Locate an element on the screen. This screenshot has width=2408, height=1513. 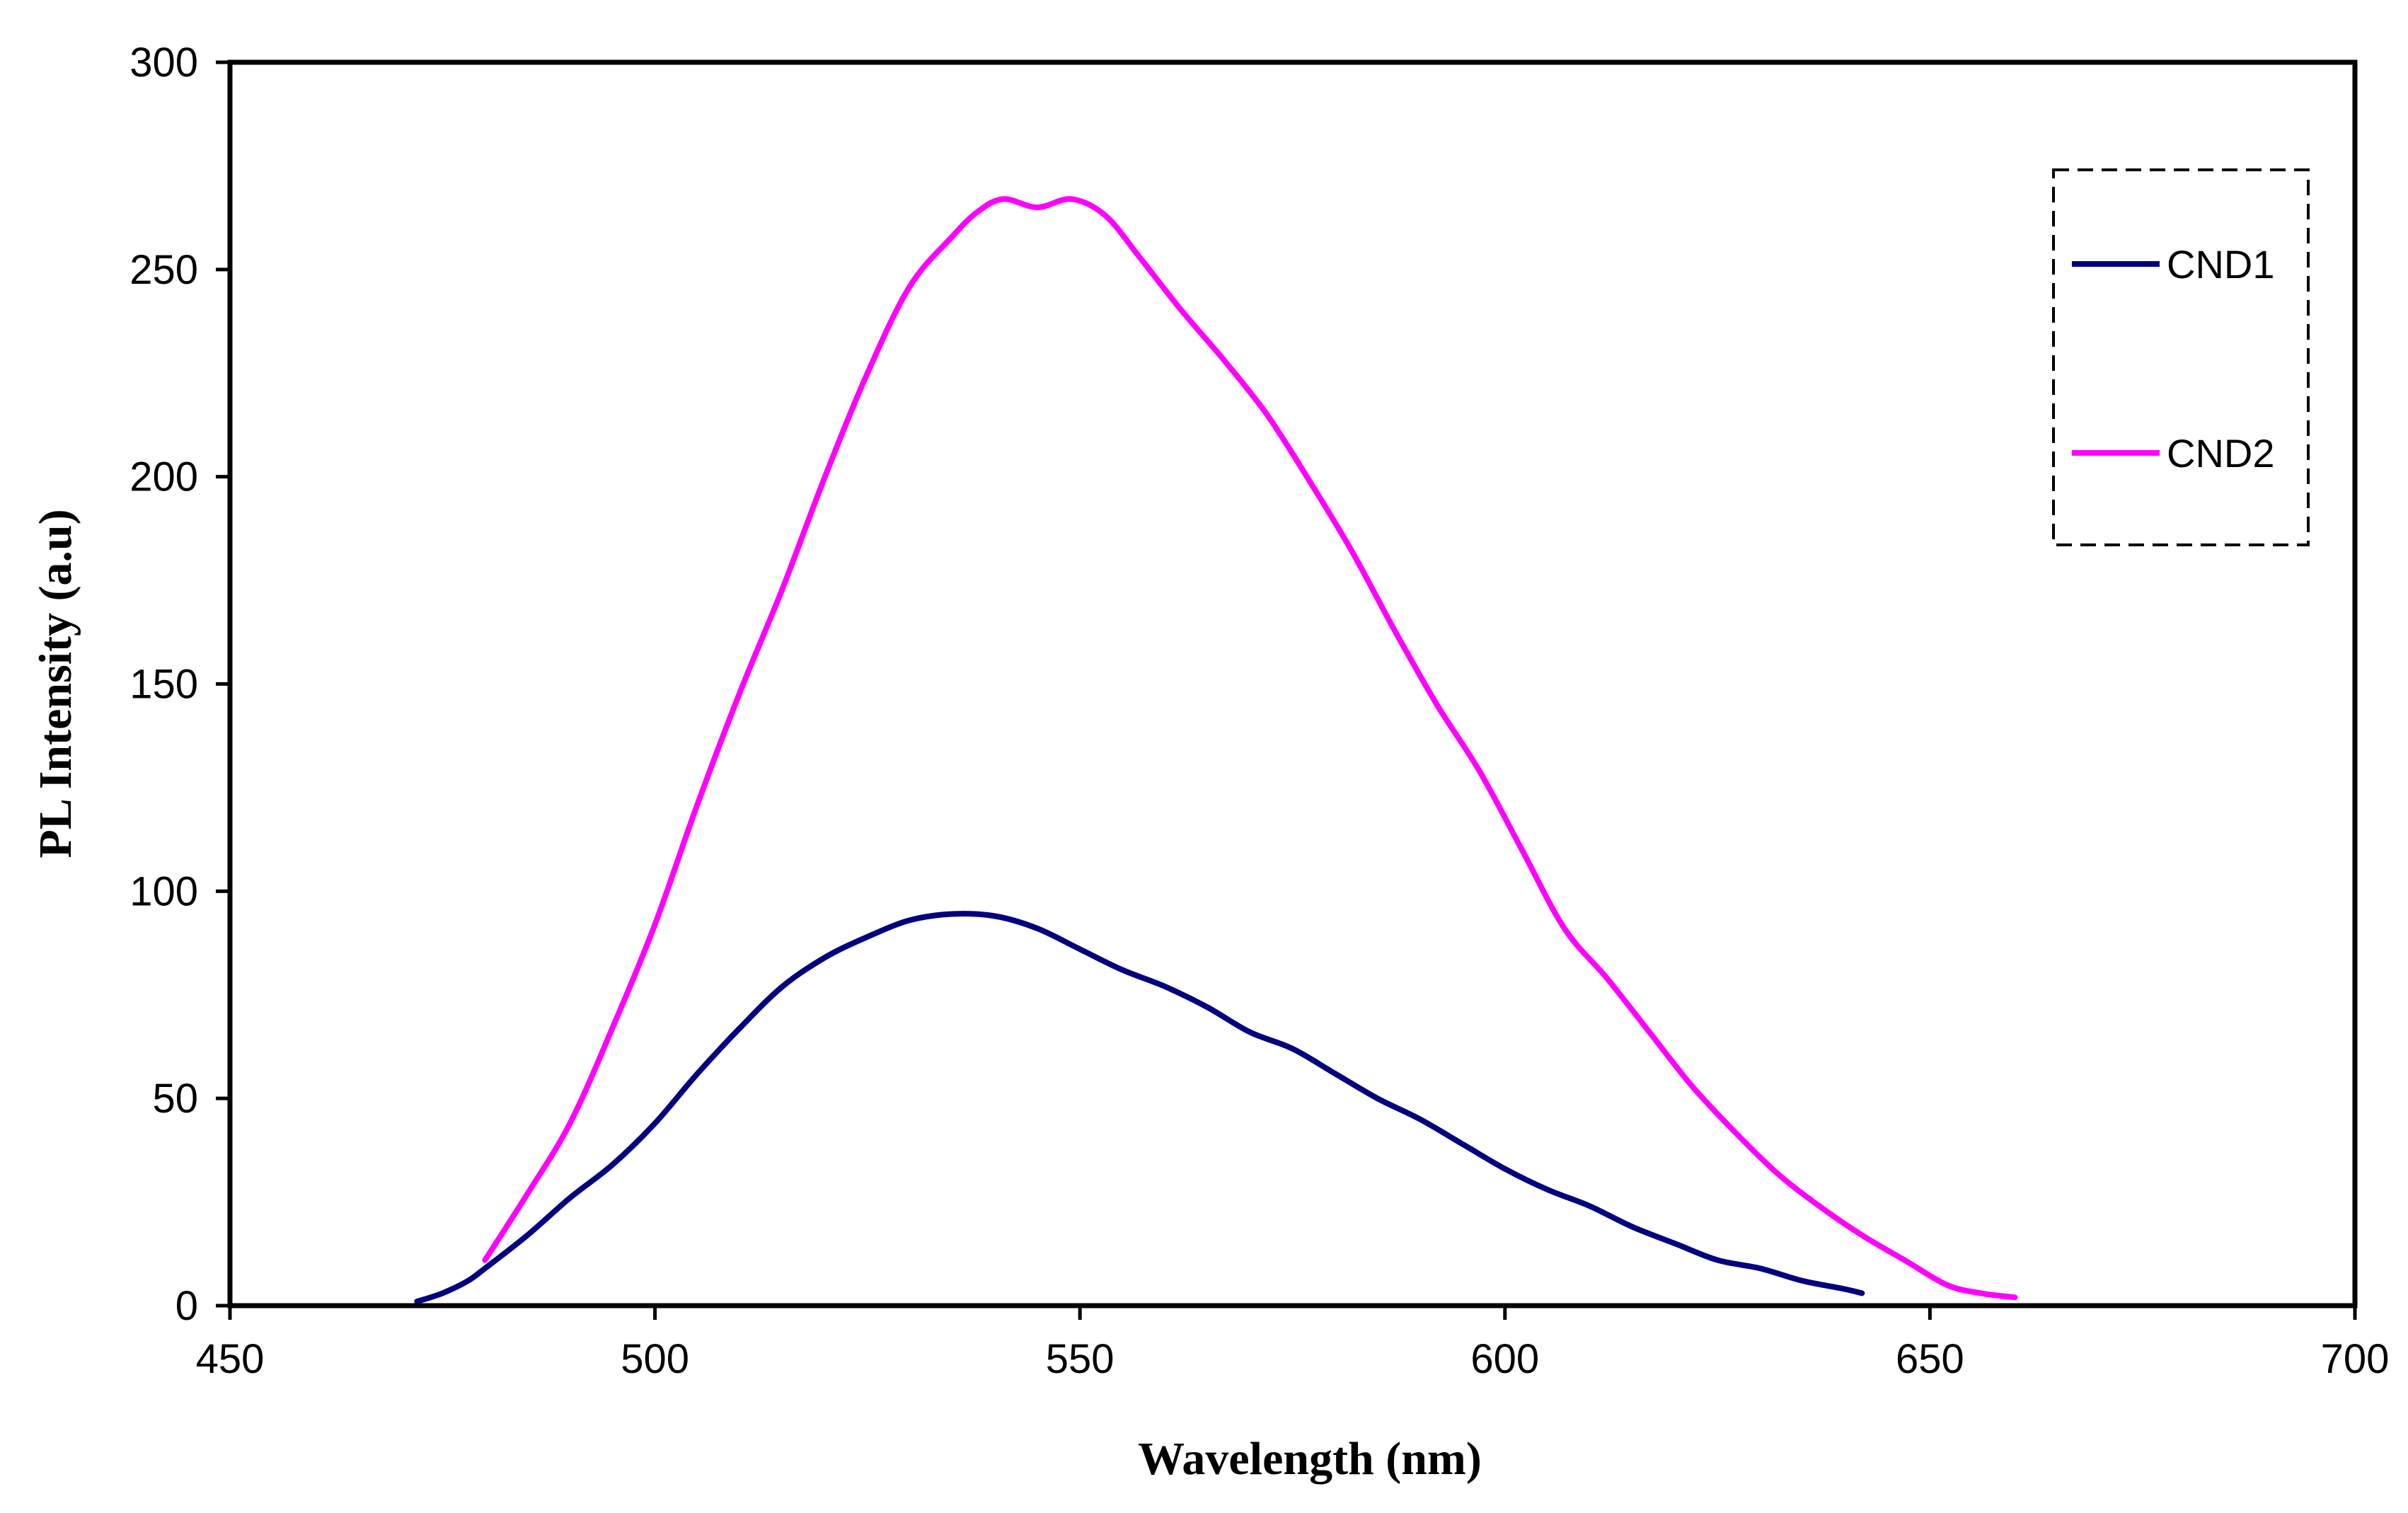
y-tick-label: 200 is located at coordinates (163, 477).